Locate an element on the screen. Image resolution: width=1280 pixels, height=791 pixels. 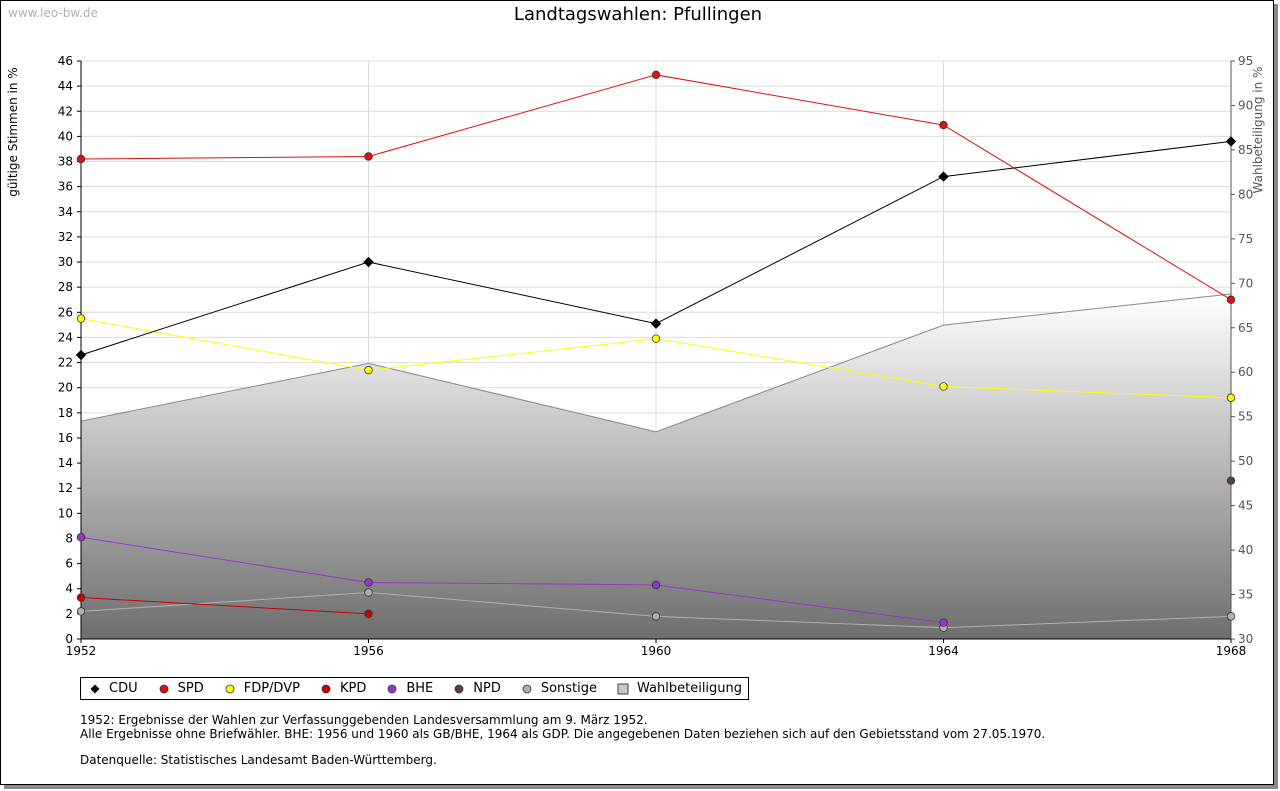
y2-tick-label: 45 is located at coordinates (1245, 506).